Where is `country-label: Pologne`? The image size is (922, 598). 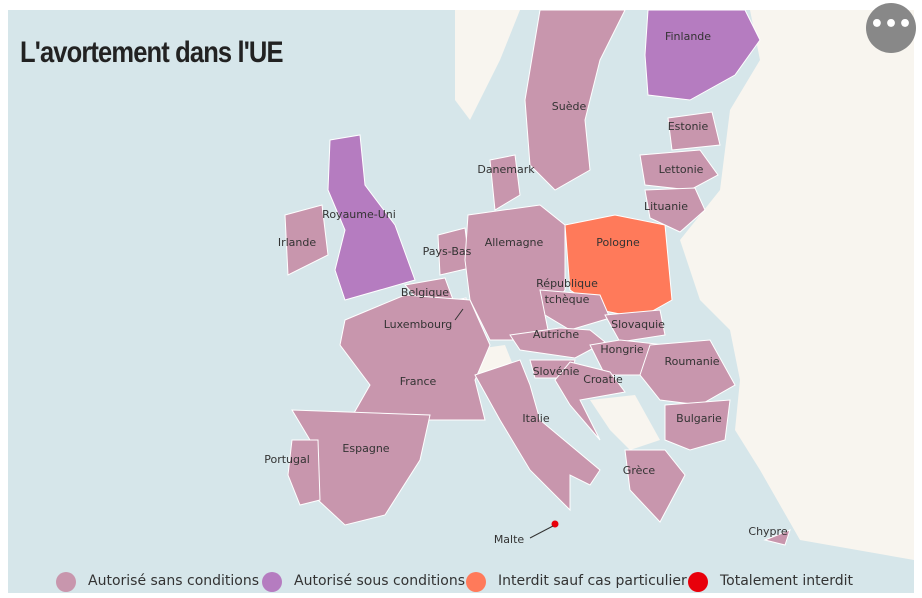
country-label: Pologne is located at coordinates (618, 242).